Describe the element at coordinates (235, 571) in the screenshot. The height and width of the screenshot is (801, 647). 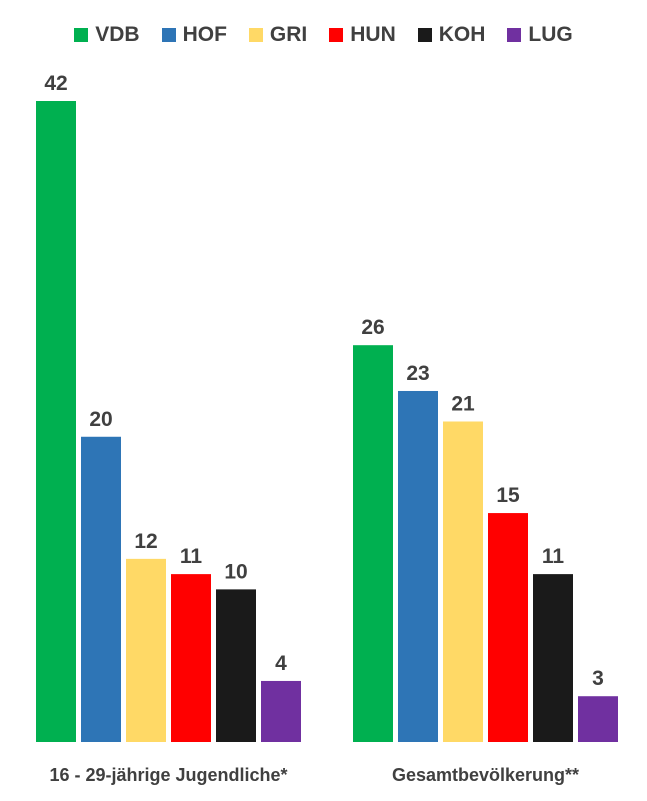
I see `data-label-koh-1: 10` at that location.